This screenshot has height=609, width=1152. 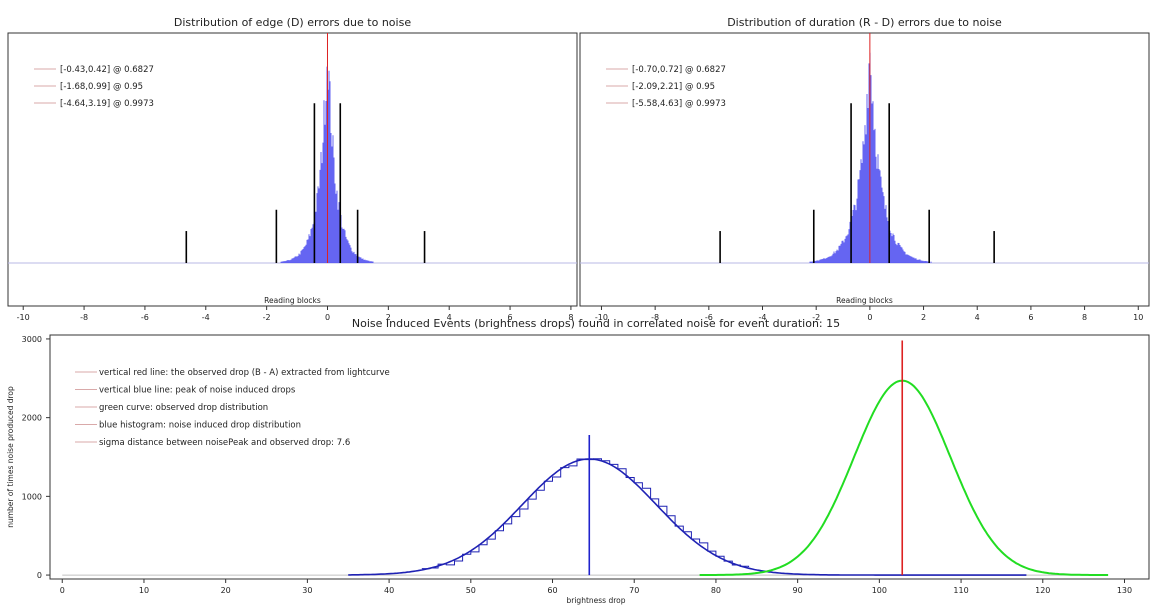 I want to click on legend-entry-3: green curve: observed drop distribution, so click(x=183, y=408).